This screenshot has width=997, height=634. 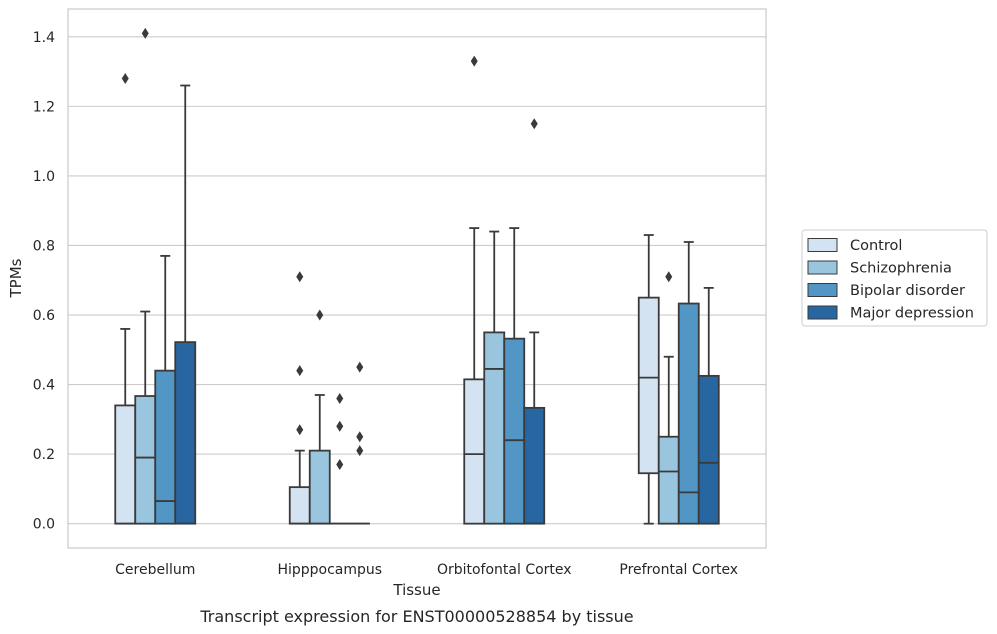 I want to click on y-tick-label: 1.2, so click(x=44, y=107).